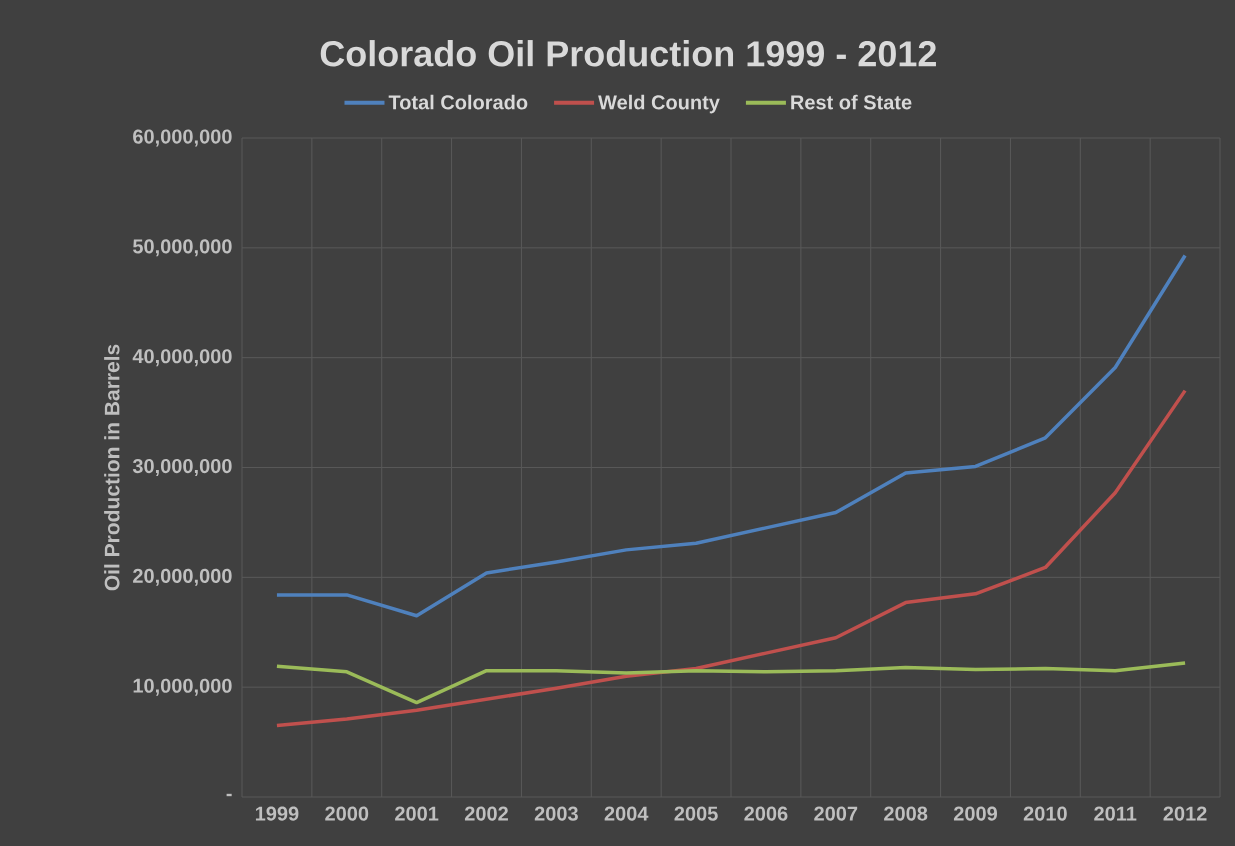  What do you see at coordinates (836, 813) in the screenshot?
I see `x-tick-label: 2007` at bounding box center [836, 813].